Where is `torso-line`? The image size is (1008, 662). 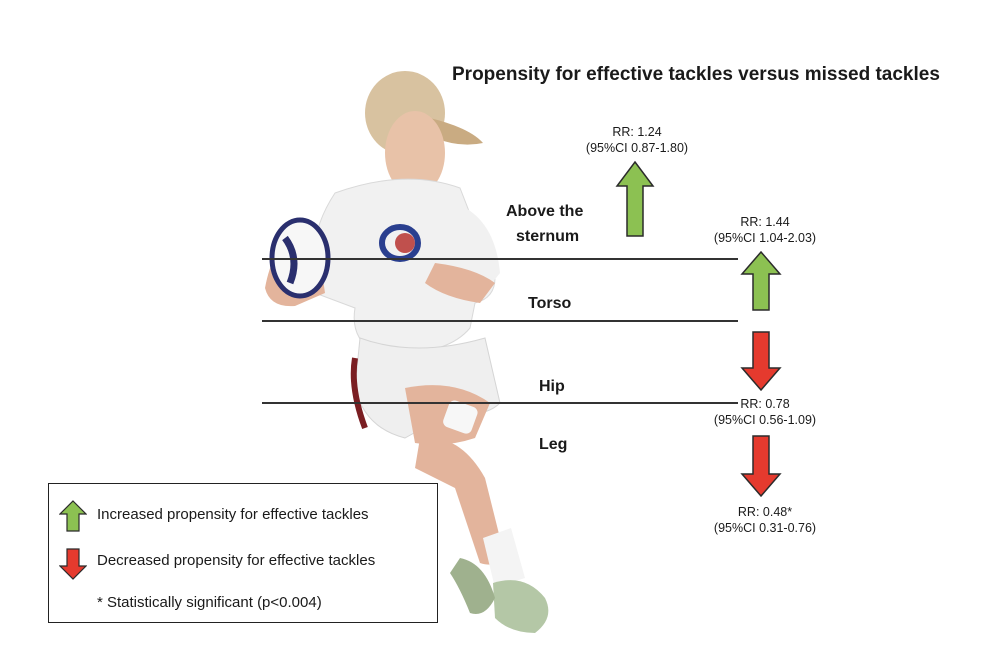 torso-line is located at coordinates (500, 321).